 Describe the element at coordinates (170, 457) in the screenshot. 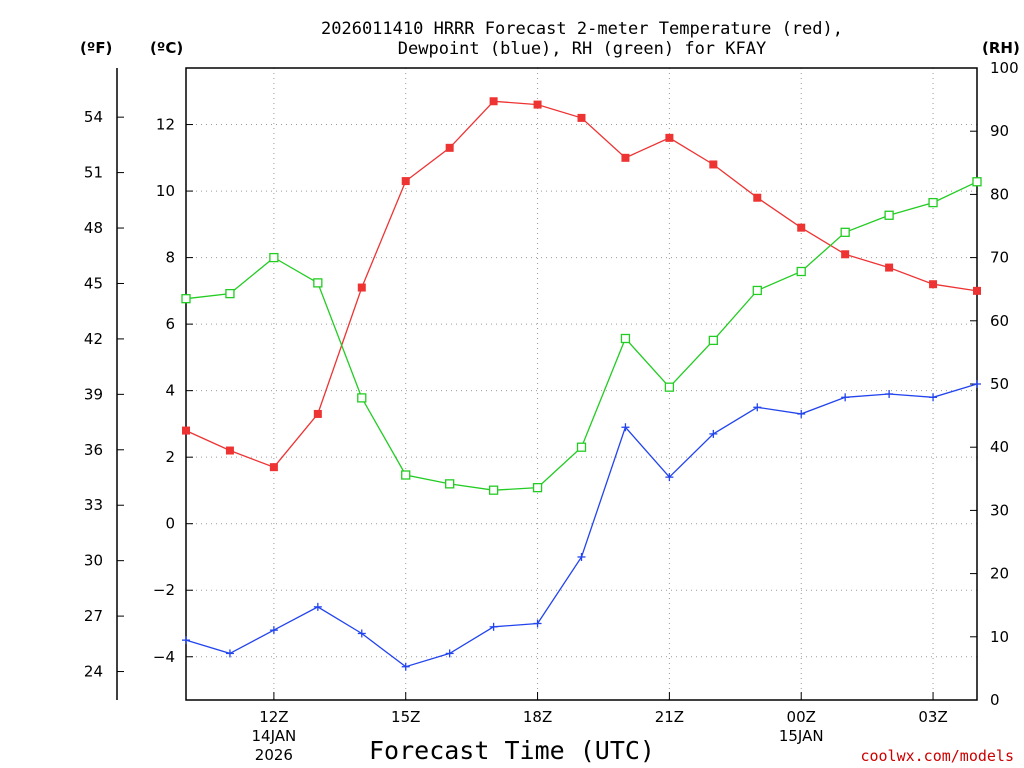

I see `celsius-tick-label: 2` at that location.